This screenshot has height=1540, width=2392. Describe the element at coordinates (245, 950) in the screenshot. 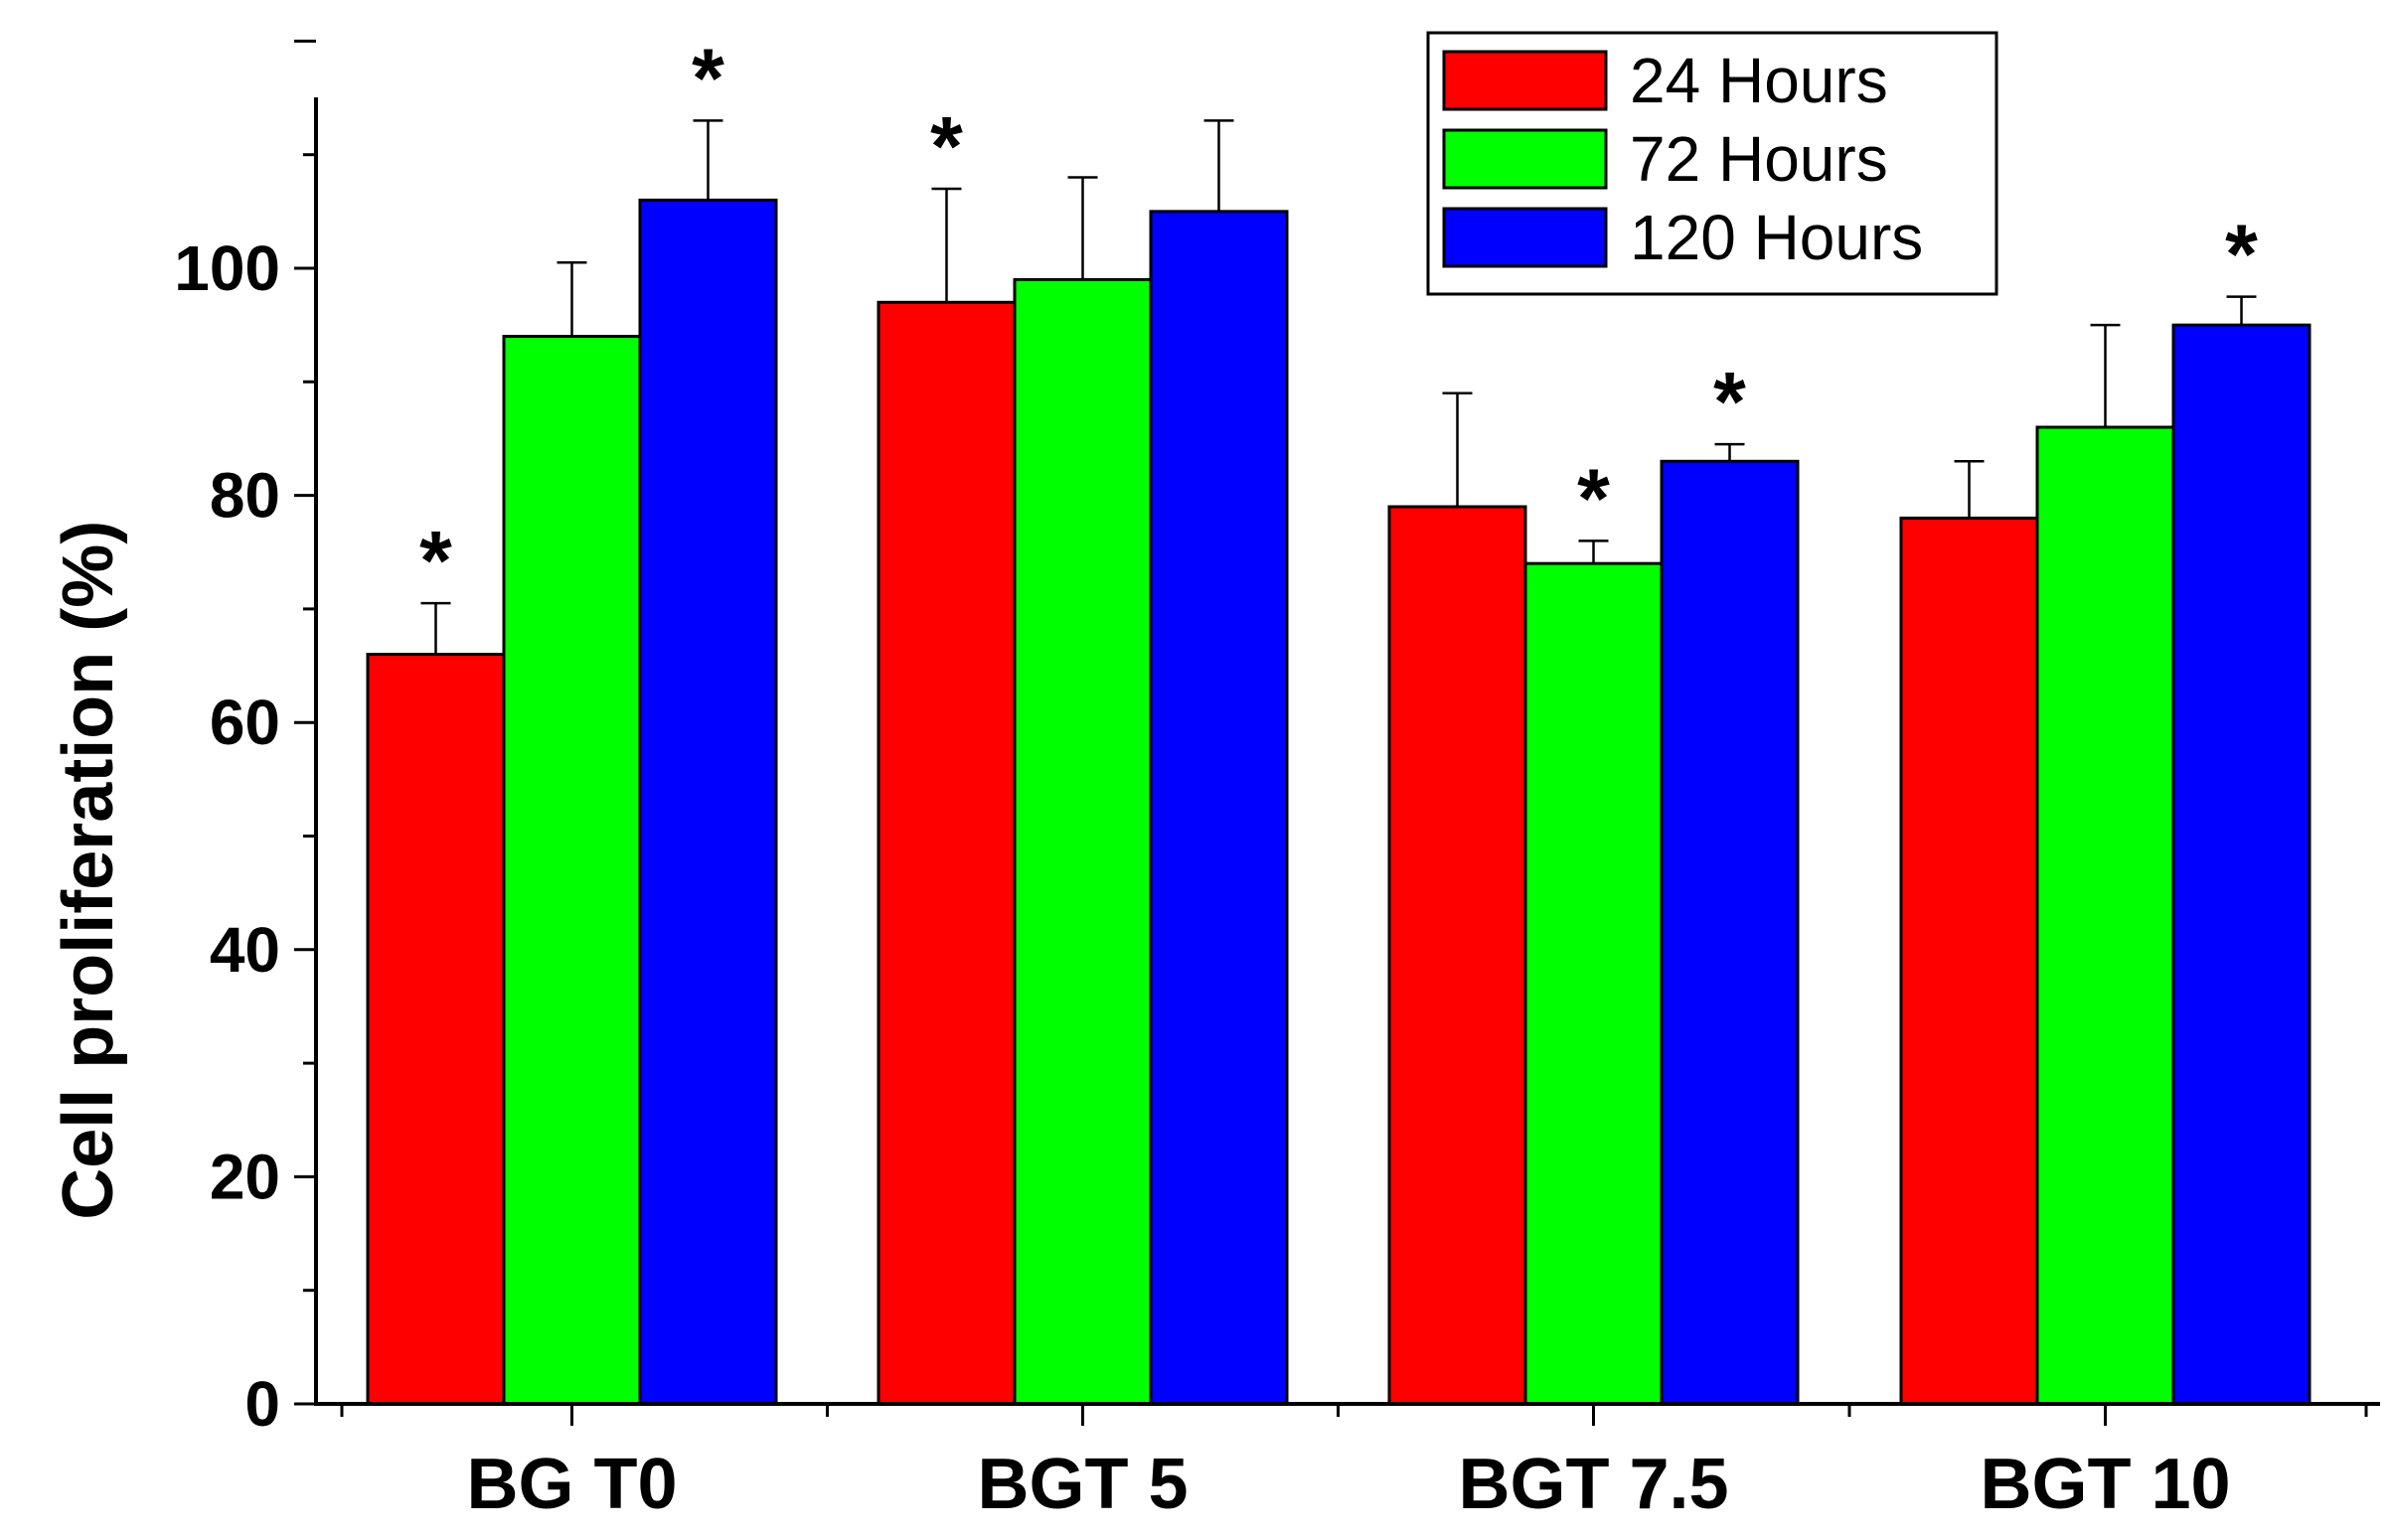

I see `y-tick-label: 40` at that location.